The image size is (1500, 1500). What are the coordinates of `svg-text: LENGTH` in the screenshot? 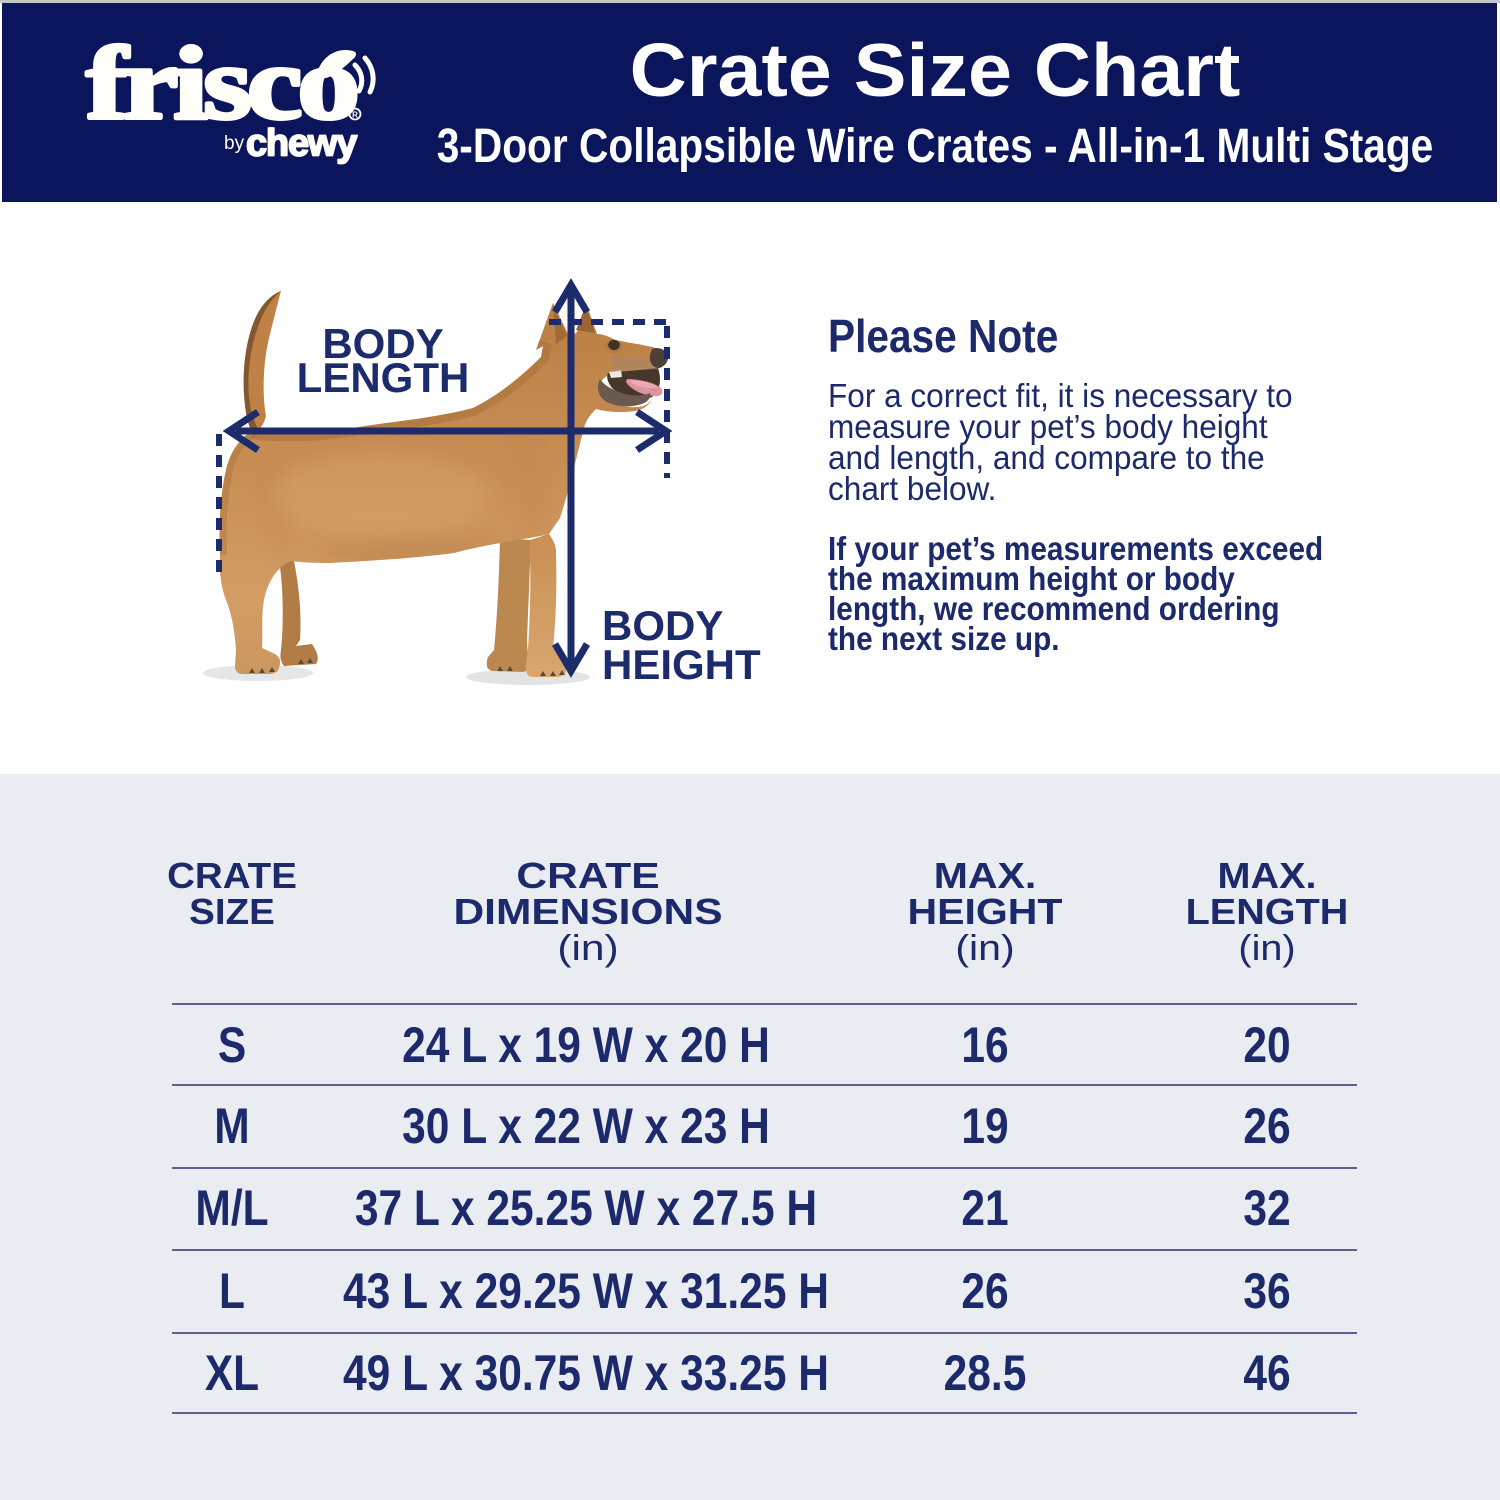 It's located at (383, 377).